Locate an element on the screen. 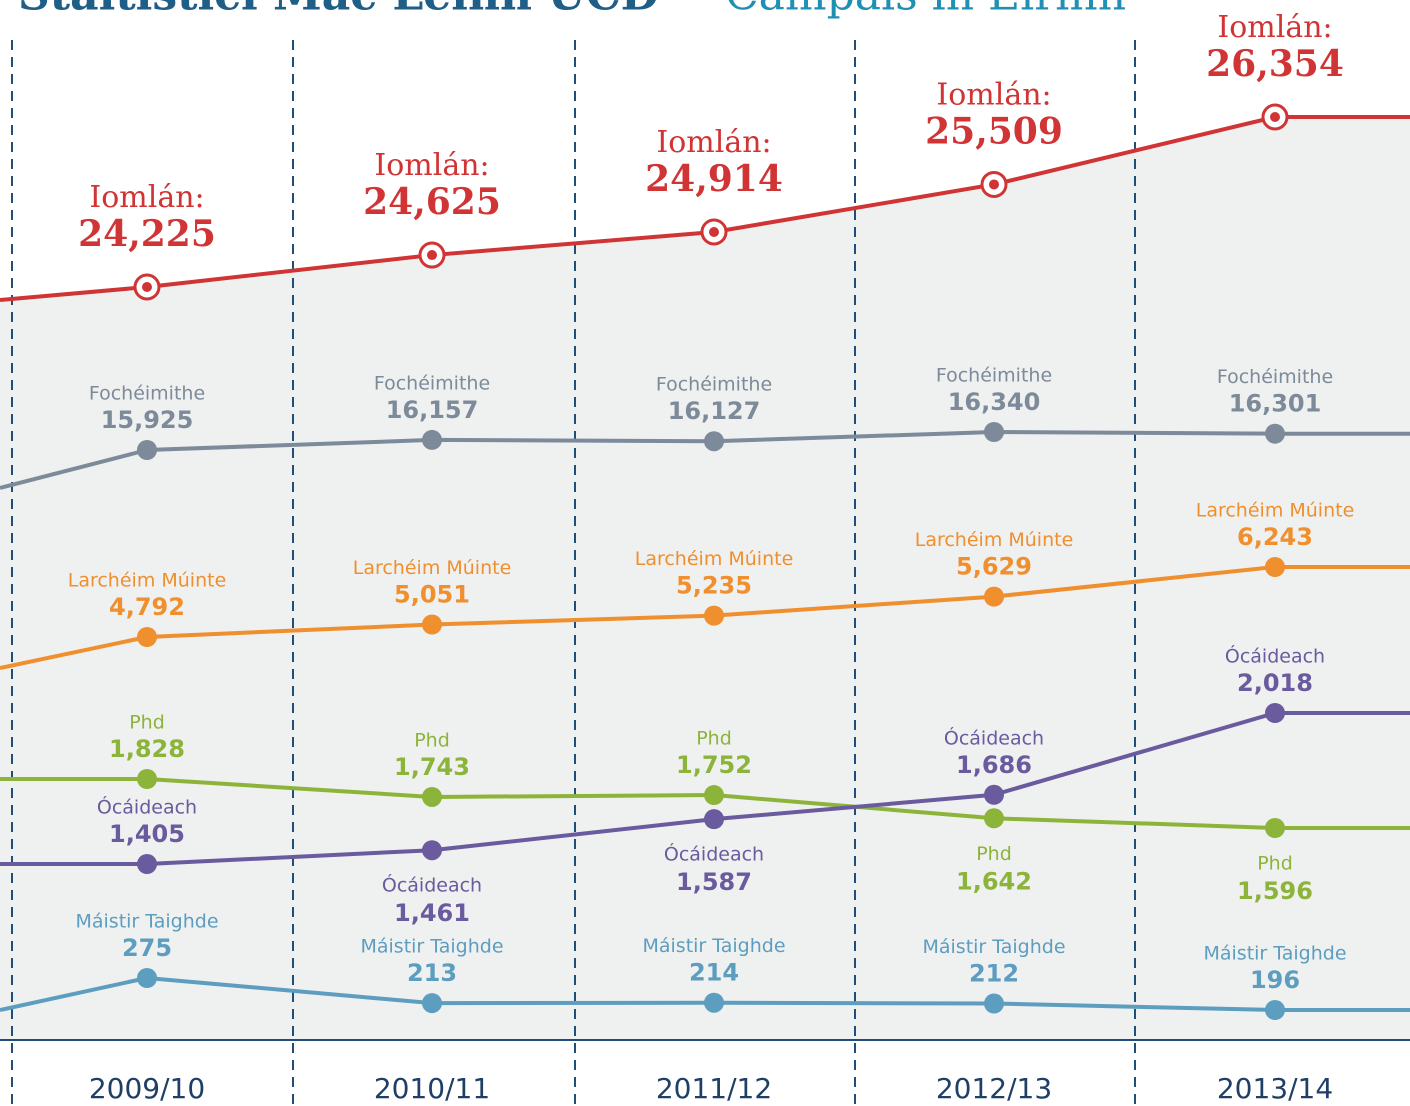  point-label: 16,340 is located at coordinates (994, 402).